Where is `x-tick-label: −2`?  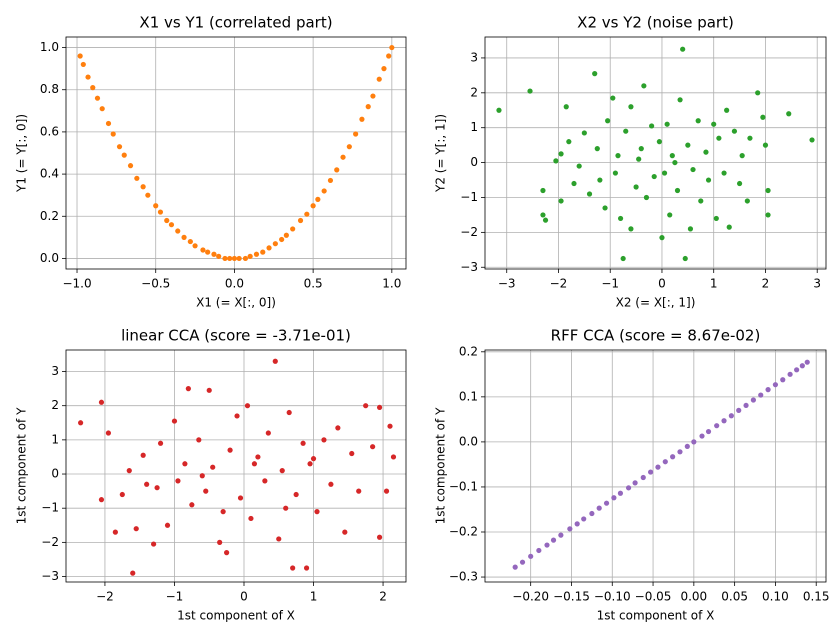 x-tick-label: −2 is located at coordinates (105, 597).